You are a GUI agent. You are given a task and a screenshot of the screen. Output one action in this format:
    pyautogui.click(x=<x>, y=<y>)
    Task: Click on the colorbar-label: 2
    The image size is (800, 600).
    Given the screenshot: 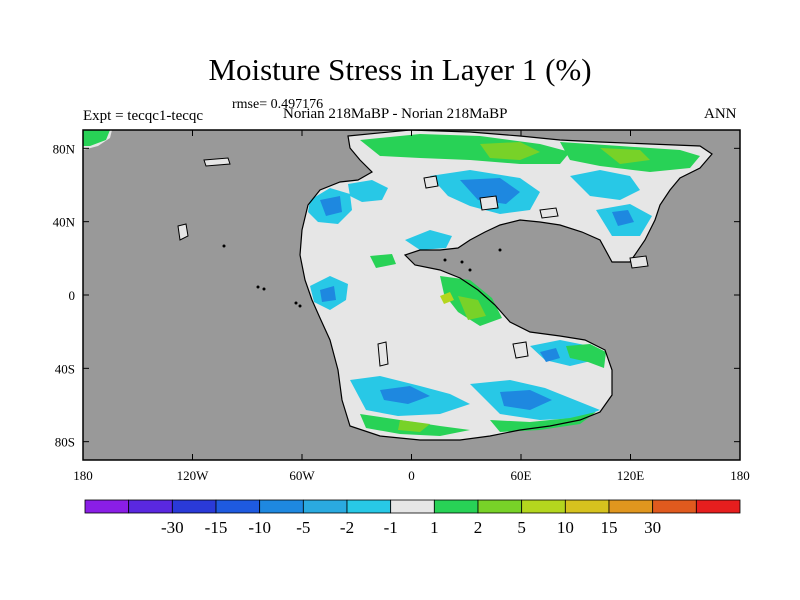 What is the action you would take?
    pyautogui.click(x=478, y=527)
    